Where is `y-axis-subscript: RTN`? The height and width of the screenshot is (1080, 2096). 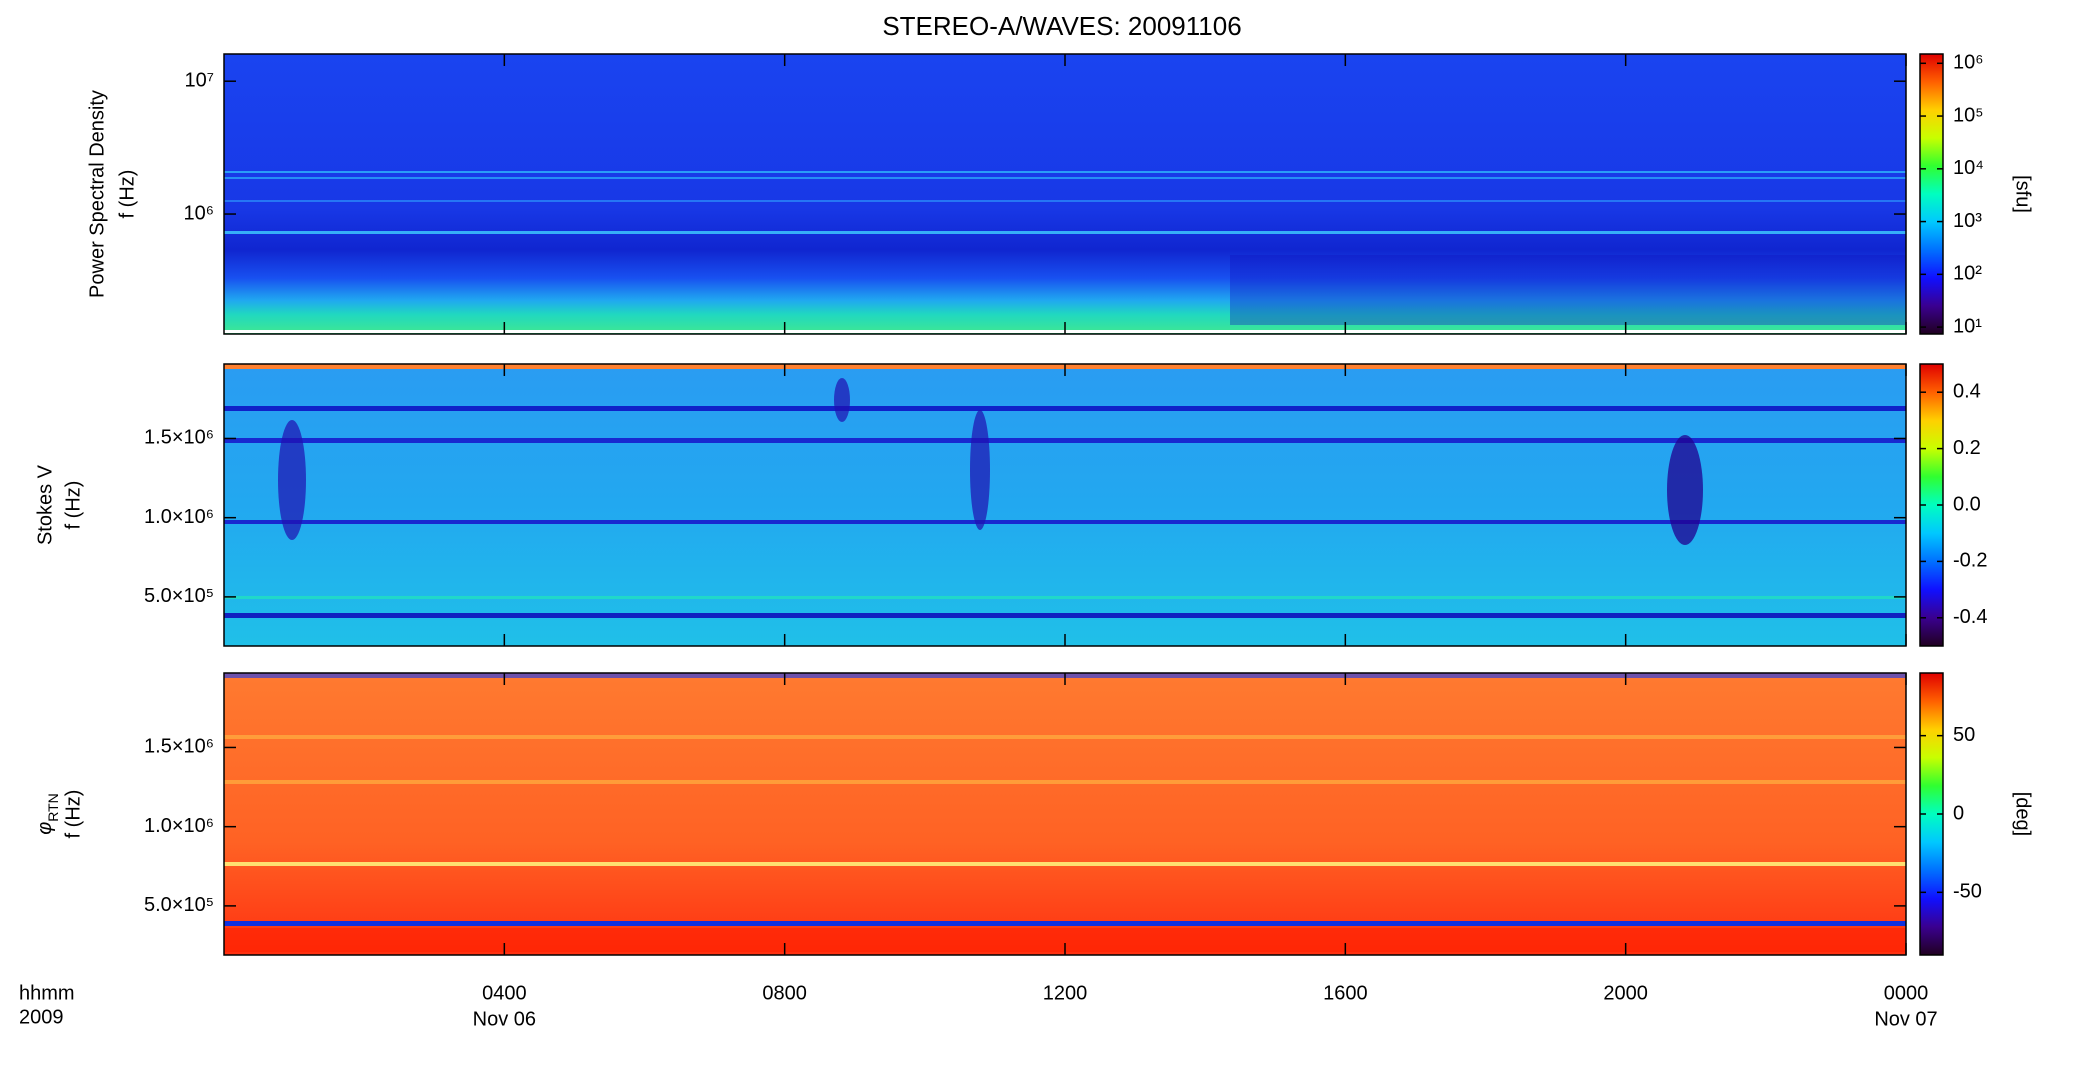
y-axis-subscript: RTN is located at coordinates (53, 807).